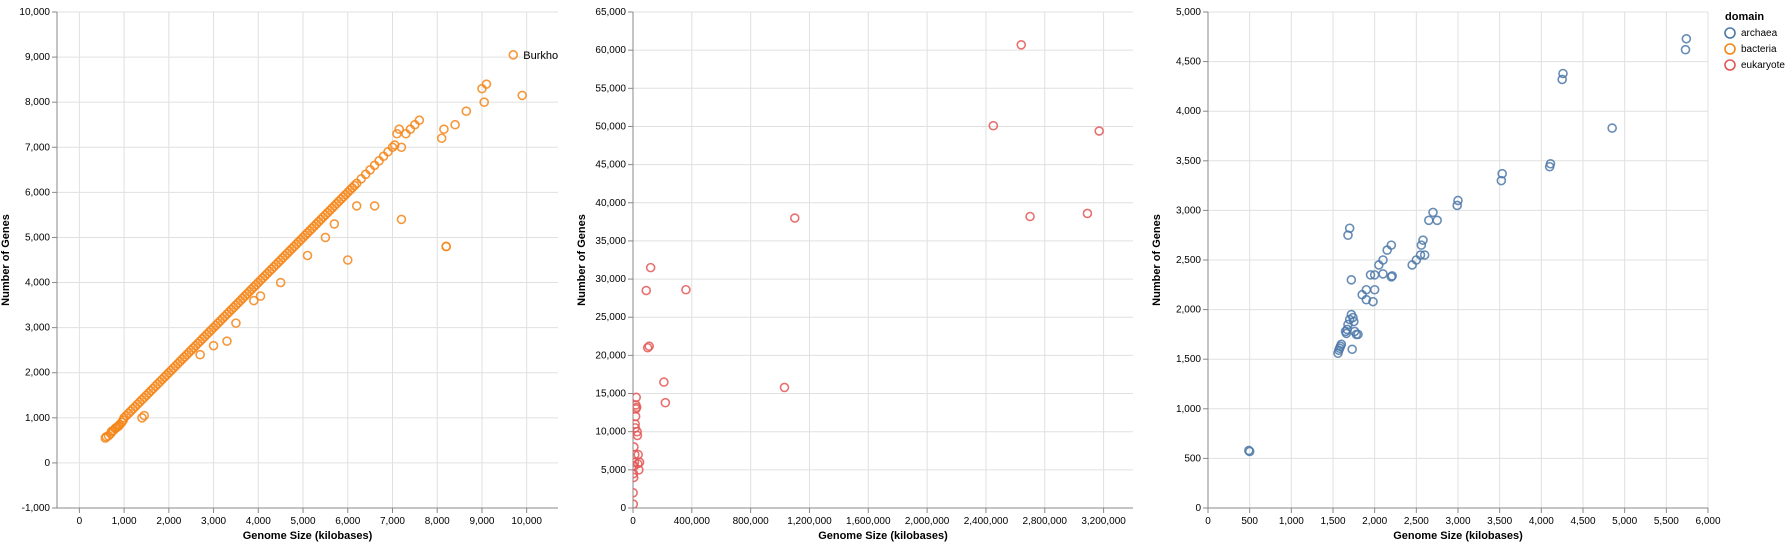 The width and height of the screenshot is (1791, 549). I want to click on y-tick-label: -1,000, so click(36, 508).